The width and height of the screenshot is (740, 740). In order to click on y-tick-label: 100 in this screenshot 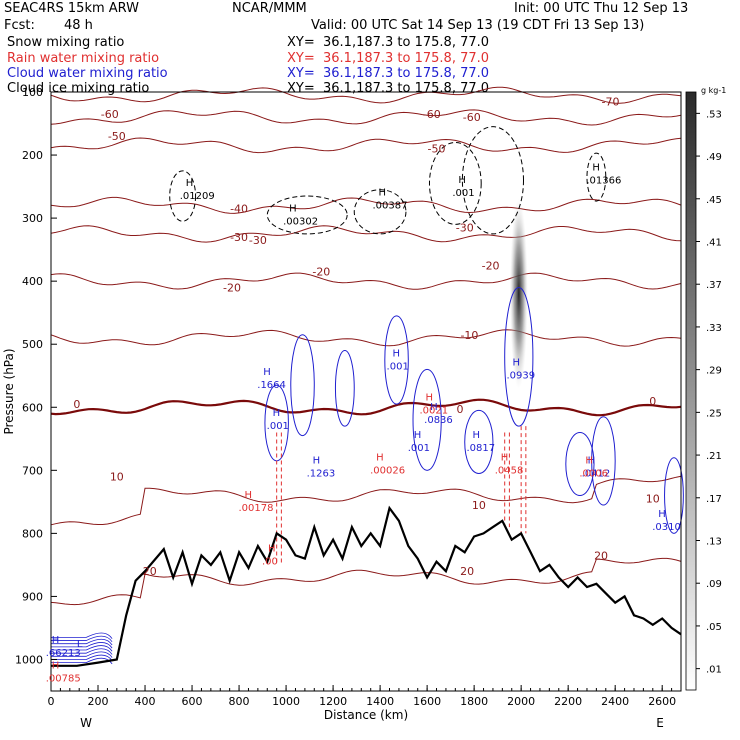, I will do `click(32, 92)`.